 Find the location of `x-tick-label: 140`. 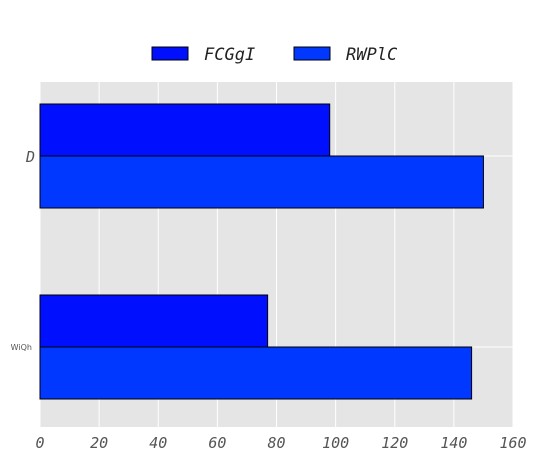

x-tick-label: 140 is located at coordinates (453, 443).